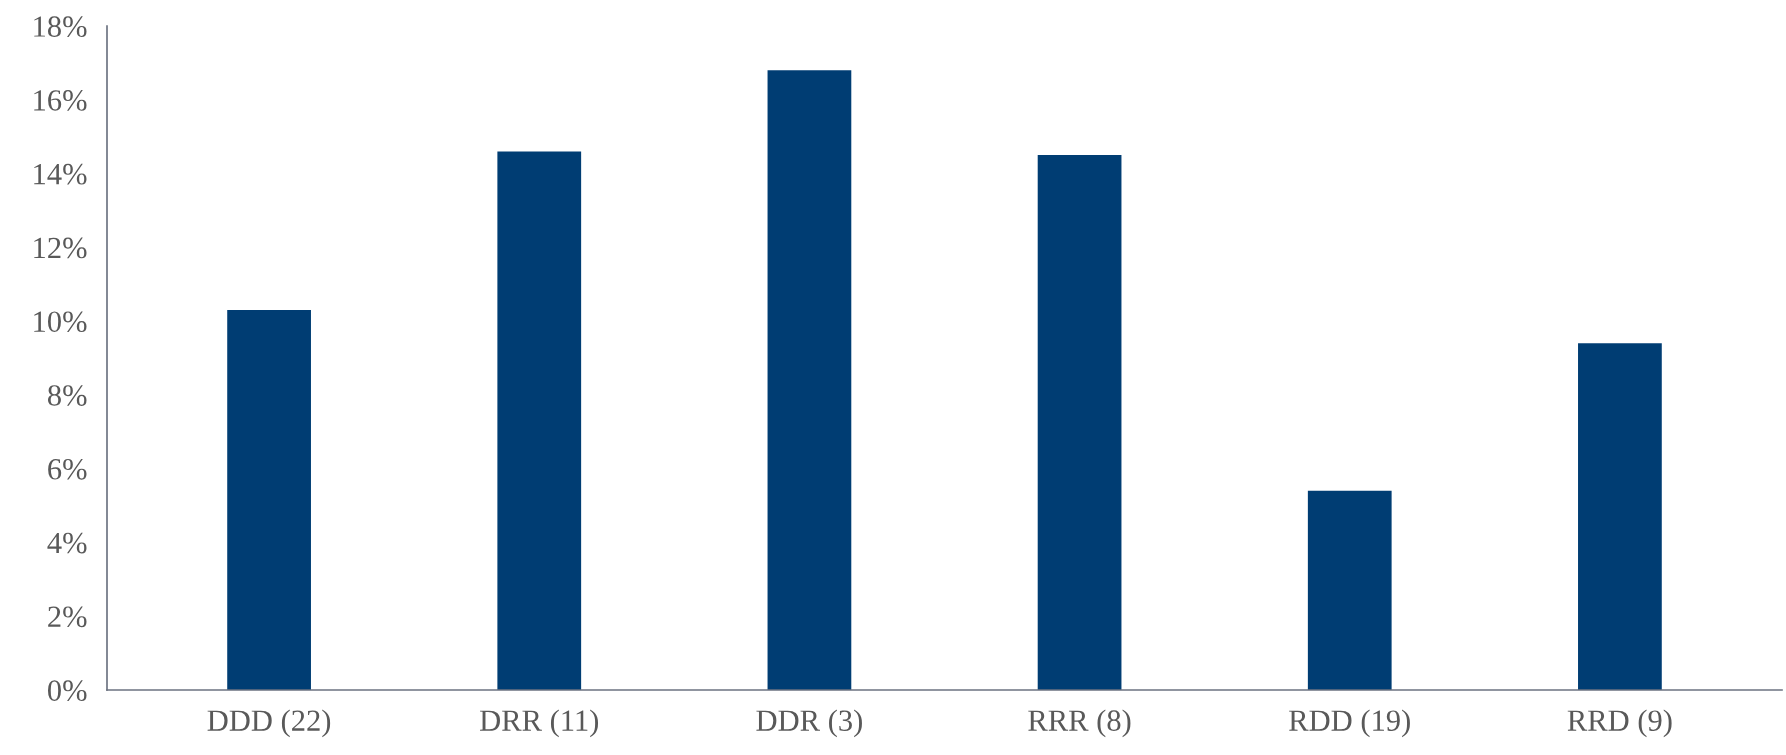 The width and height of the screenshot is (1786, 755). What do you see at coordinates (539, 723) in the screenshot?
I see `x-tick-label: DRR (11)` at bounding box center [539, 723].